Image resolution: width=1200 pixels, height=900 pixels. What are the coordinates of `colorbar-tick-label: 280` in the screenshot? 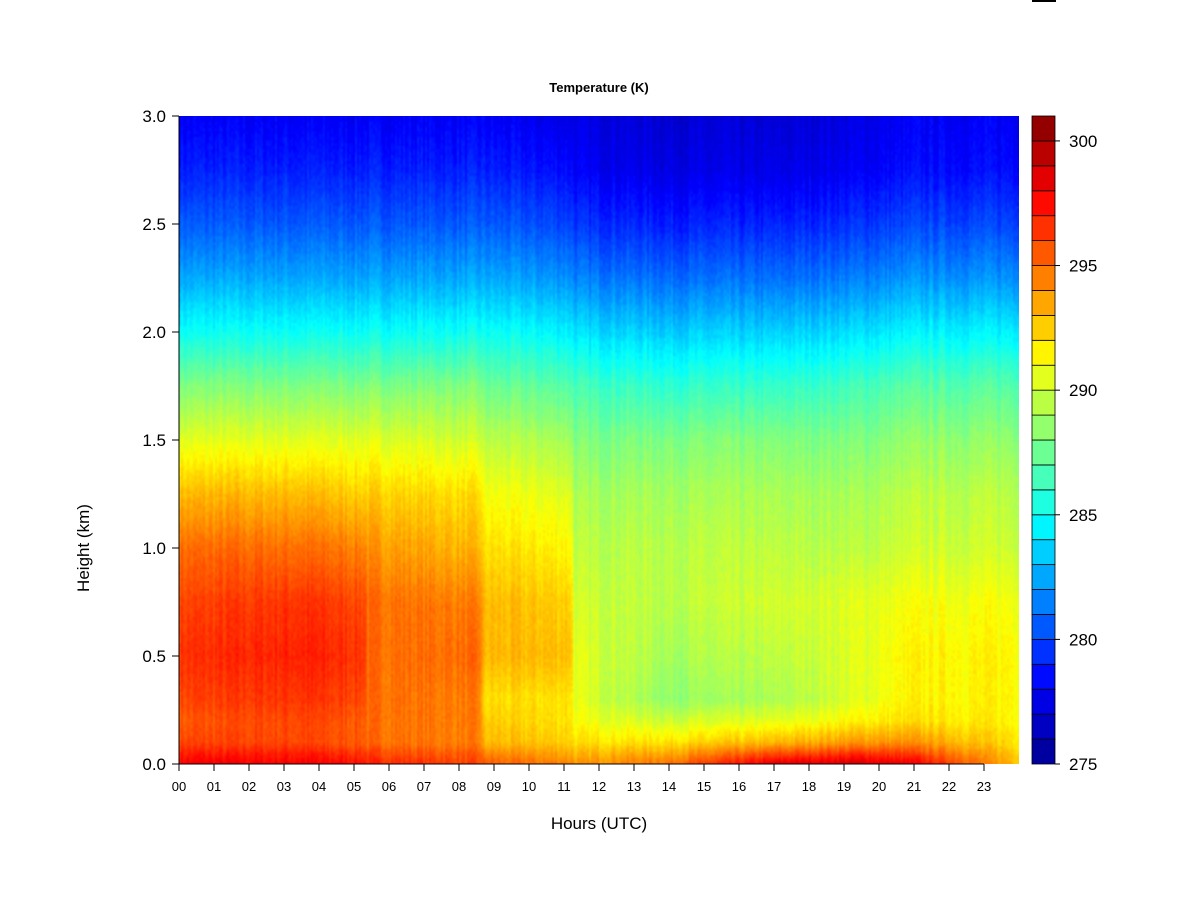 It's located at (1083, 639).